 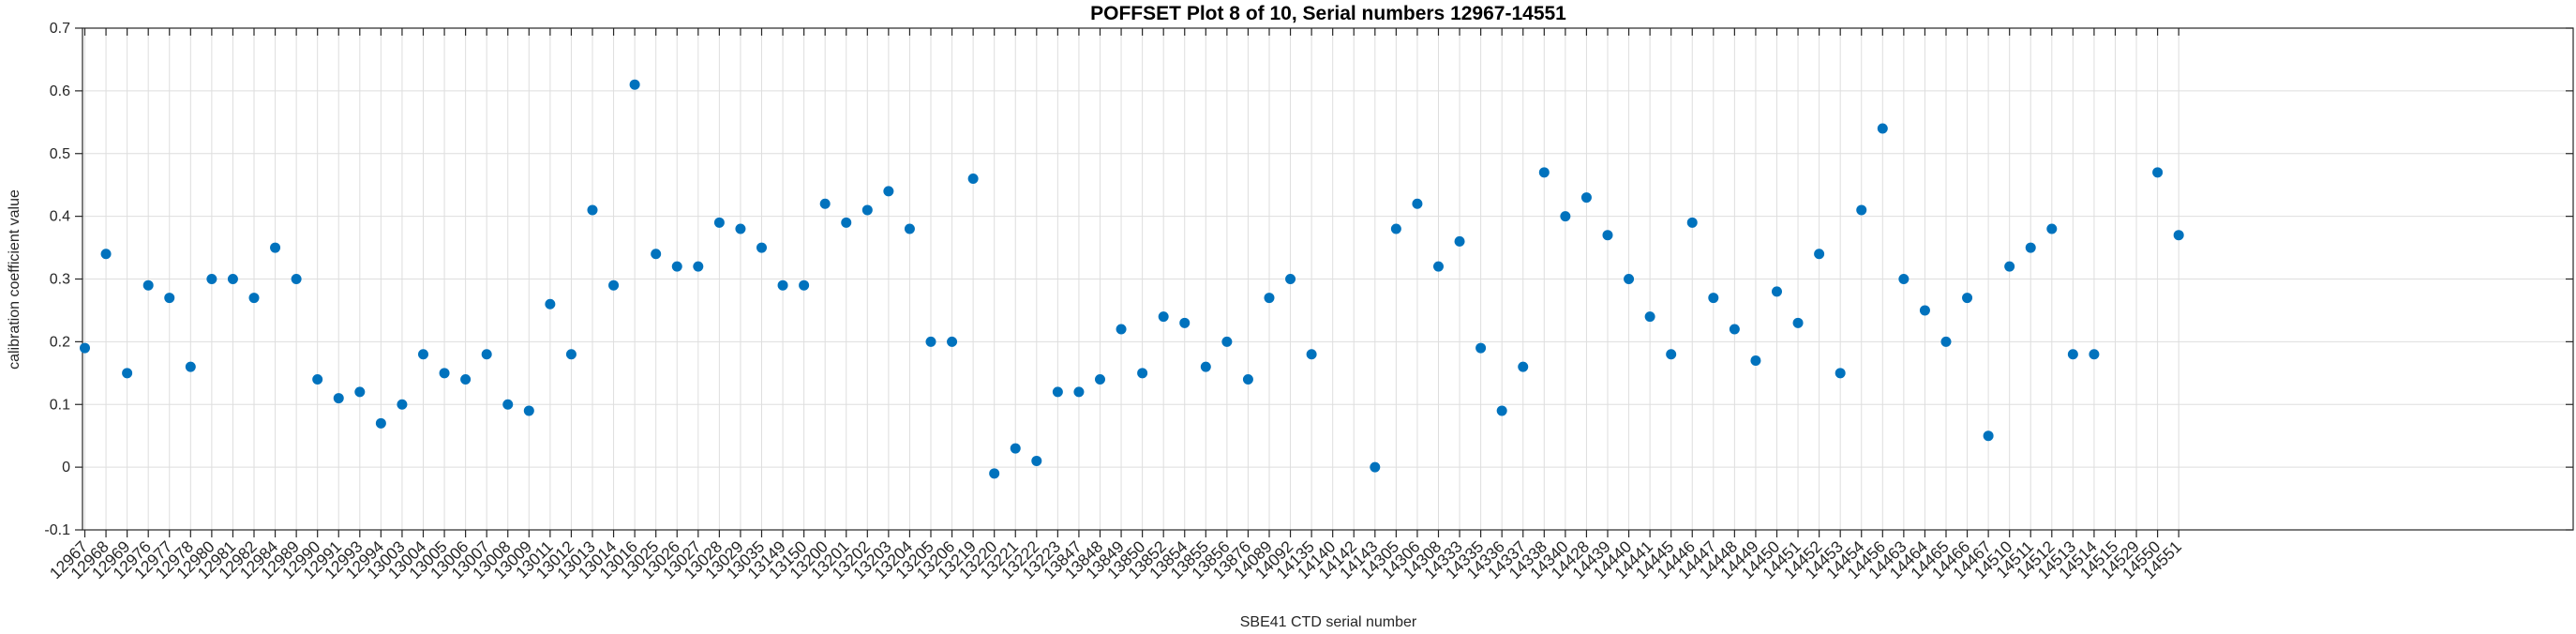 I want to click on y-tick-label: 0, so click(x=66, y=468).